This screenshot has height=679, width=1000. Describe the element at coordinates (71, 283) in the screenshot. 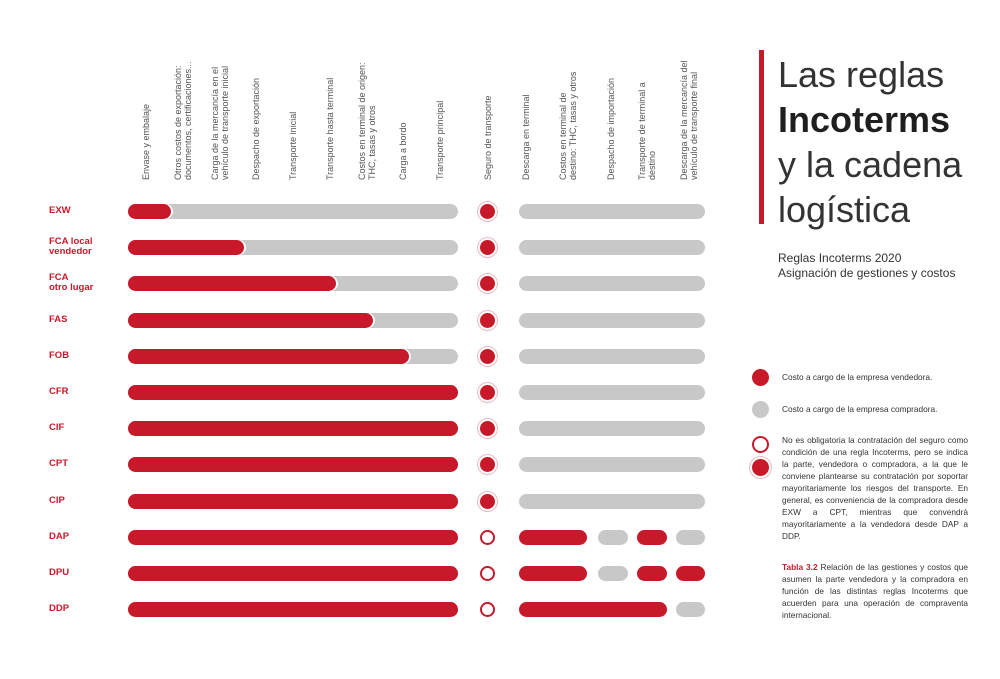

I see `row-label: FCA otro lugar` at that location.